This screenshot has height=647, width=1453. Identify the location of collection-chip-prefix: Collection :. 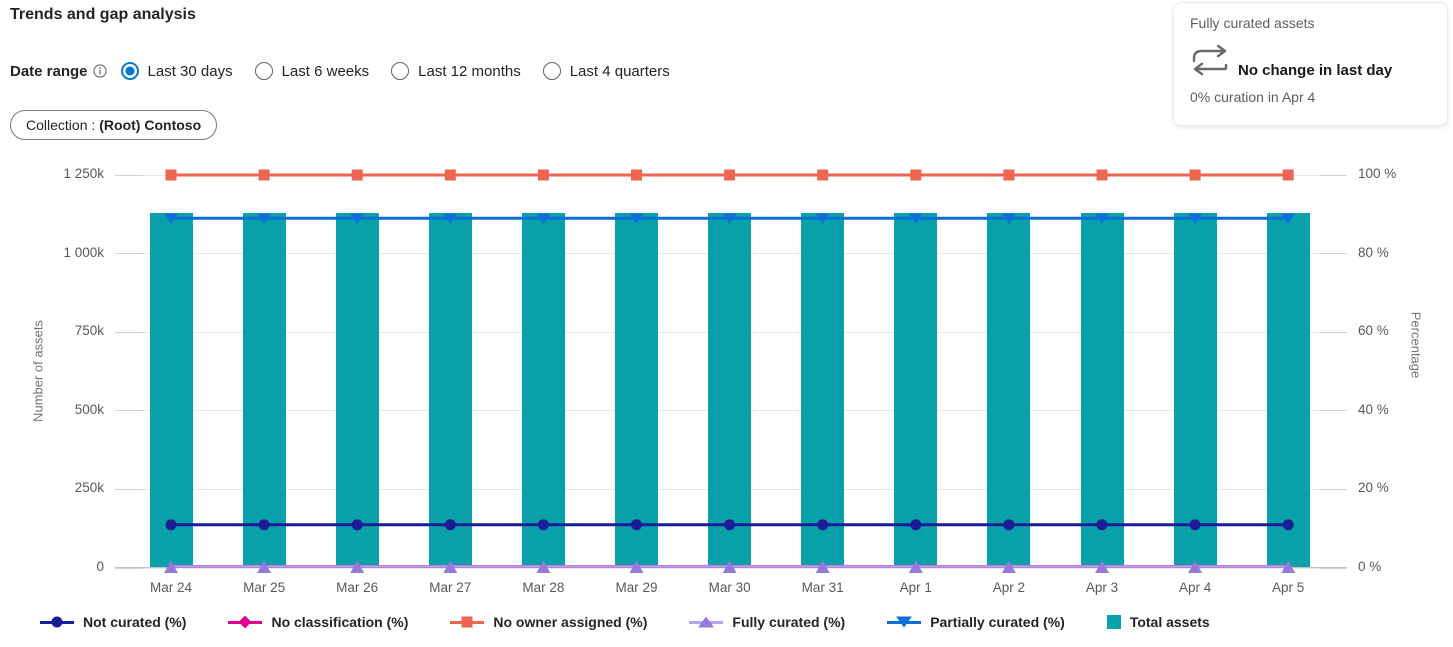
(61, 125).